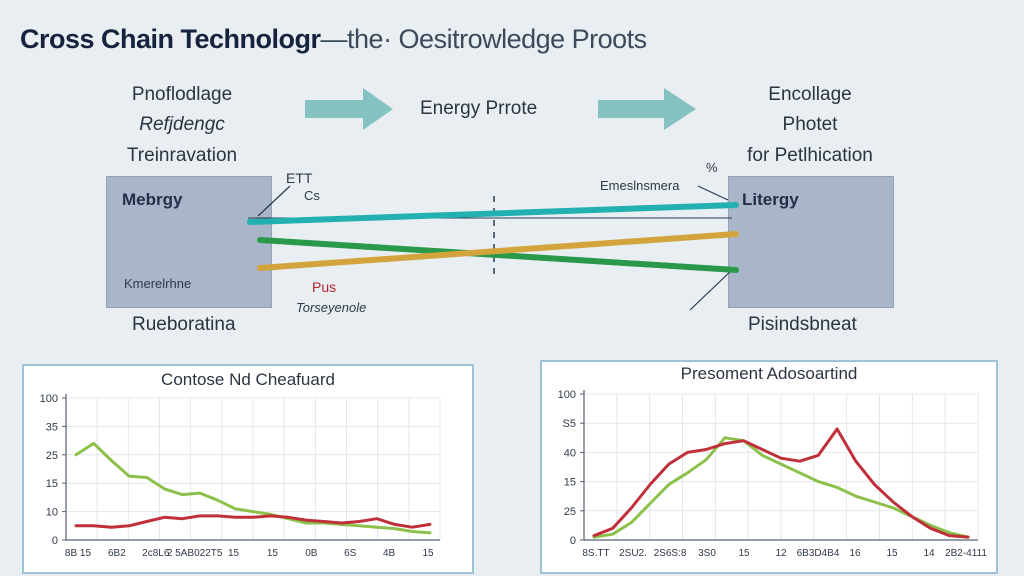 Image resolution: width=1024 pixels, height=576 pixels. Describe the element at coordinates (389, 553) in the screenshot. I see `x-tick-label: 4B` at that location.